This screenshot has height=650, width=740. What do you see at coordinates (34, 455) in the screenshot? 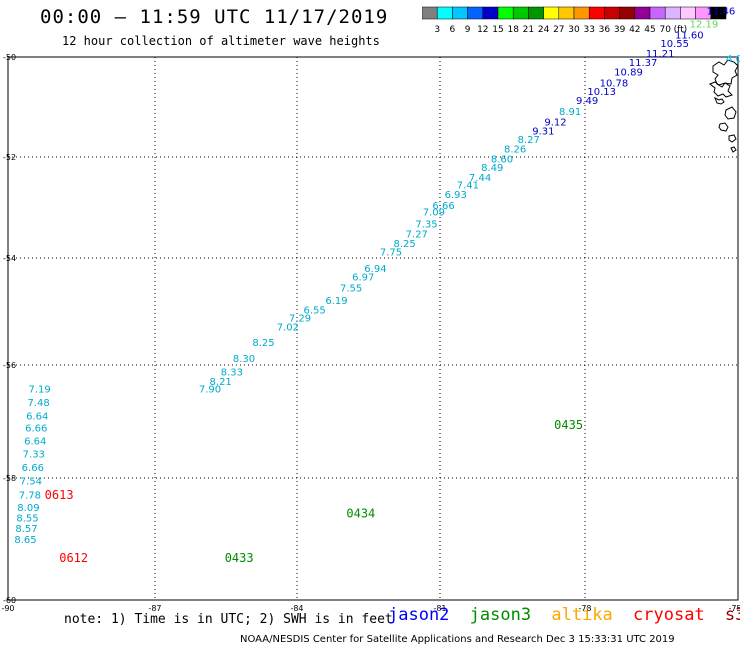
I see `wave-height-label: 7.33` at bounding box center [34, 455].